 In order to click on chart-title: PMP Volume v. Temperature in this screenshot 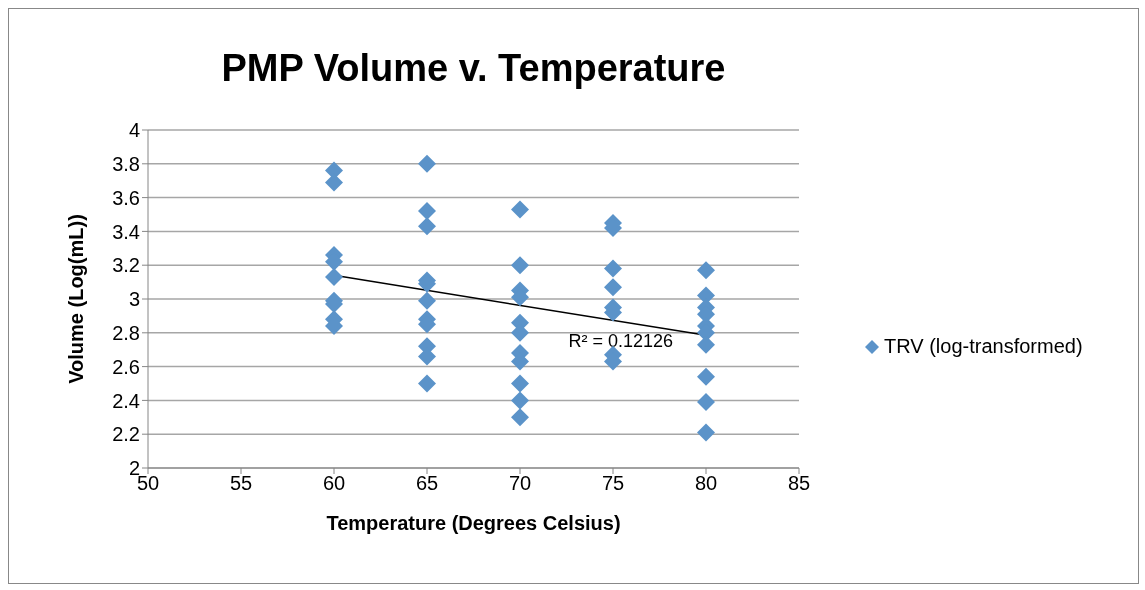, I will do `click(473, 68)`.